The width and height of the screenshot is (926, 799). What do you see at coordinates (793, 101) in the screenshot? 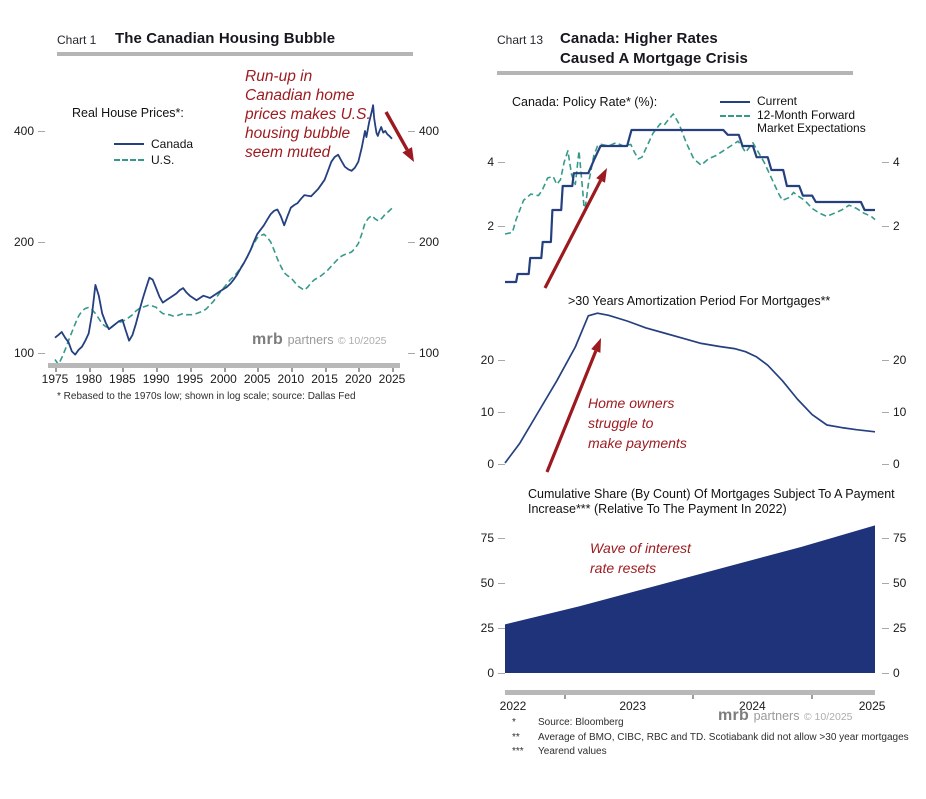
I see `legend-item-current: Current` at bounding box center [793, 101].